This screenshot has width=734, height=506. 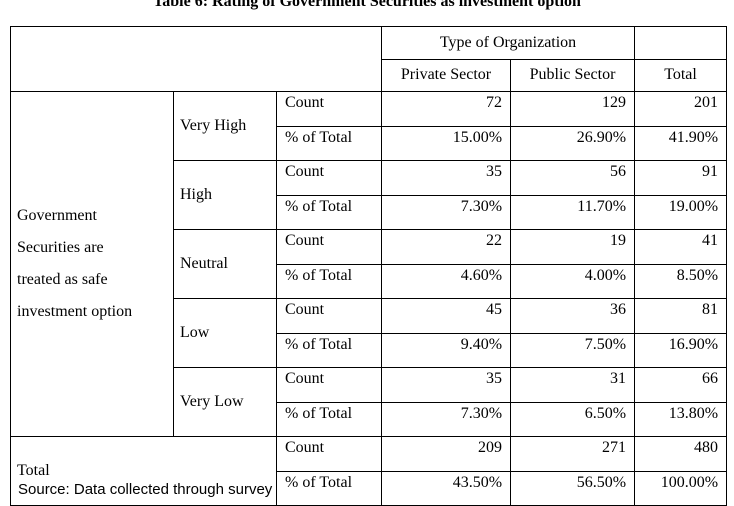 I want to click on cell-value: 41.90%, so click(x=681, y=143).